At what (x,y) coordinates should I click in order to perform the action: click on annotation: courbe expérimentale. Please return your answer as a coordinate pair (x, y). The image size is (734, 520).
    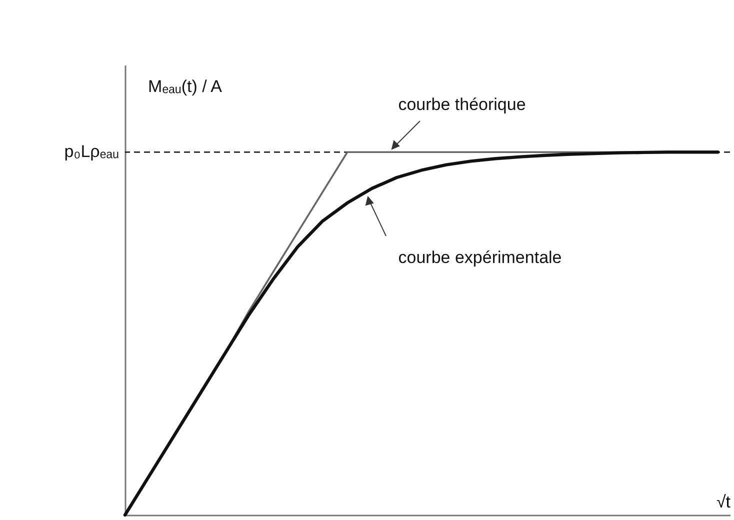
    Looking at the image, I should click on (480, 257).